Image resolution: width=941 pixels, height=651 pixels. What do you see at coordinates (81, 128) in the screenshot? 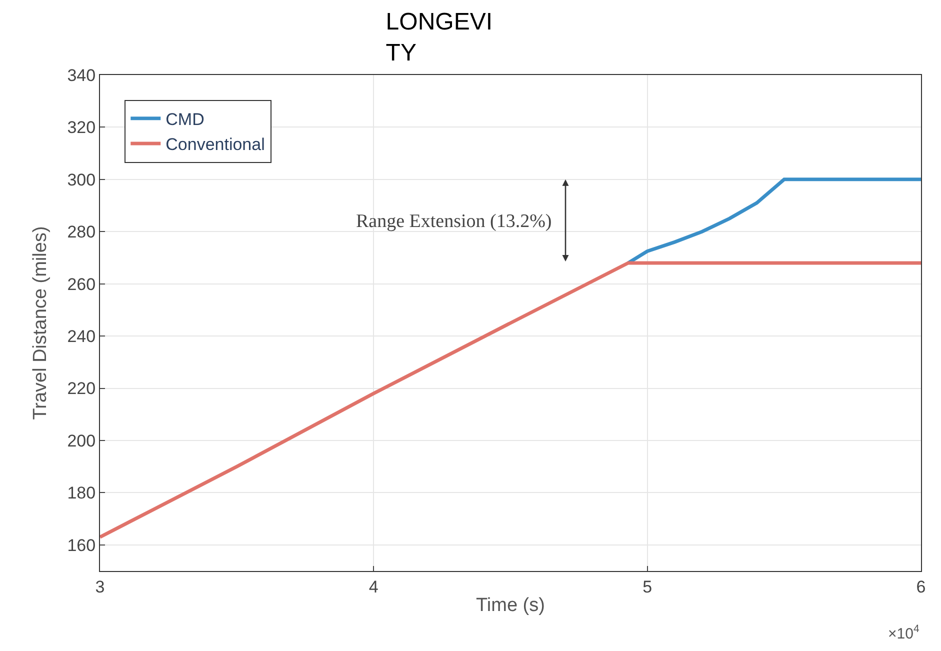
I see `y-tick-label: 320` at bounding box center [81, 128].